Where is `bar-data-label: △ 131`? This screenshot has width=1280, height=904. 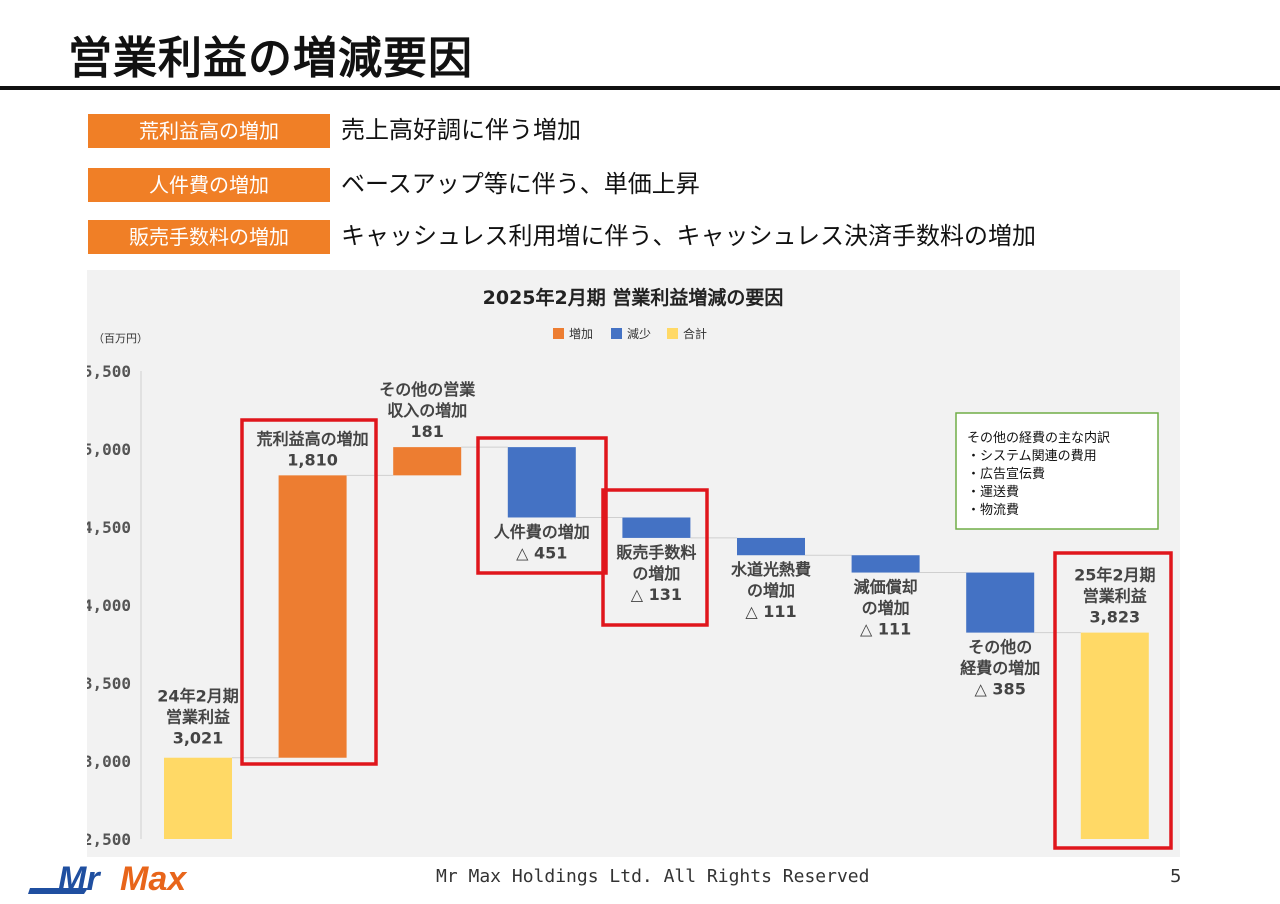 bar-data-label: △ 131 is located at coordinates (656, 594).